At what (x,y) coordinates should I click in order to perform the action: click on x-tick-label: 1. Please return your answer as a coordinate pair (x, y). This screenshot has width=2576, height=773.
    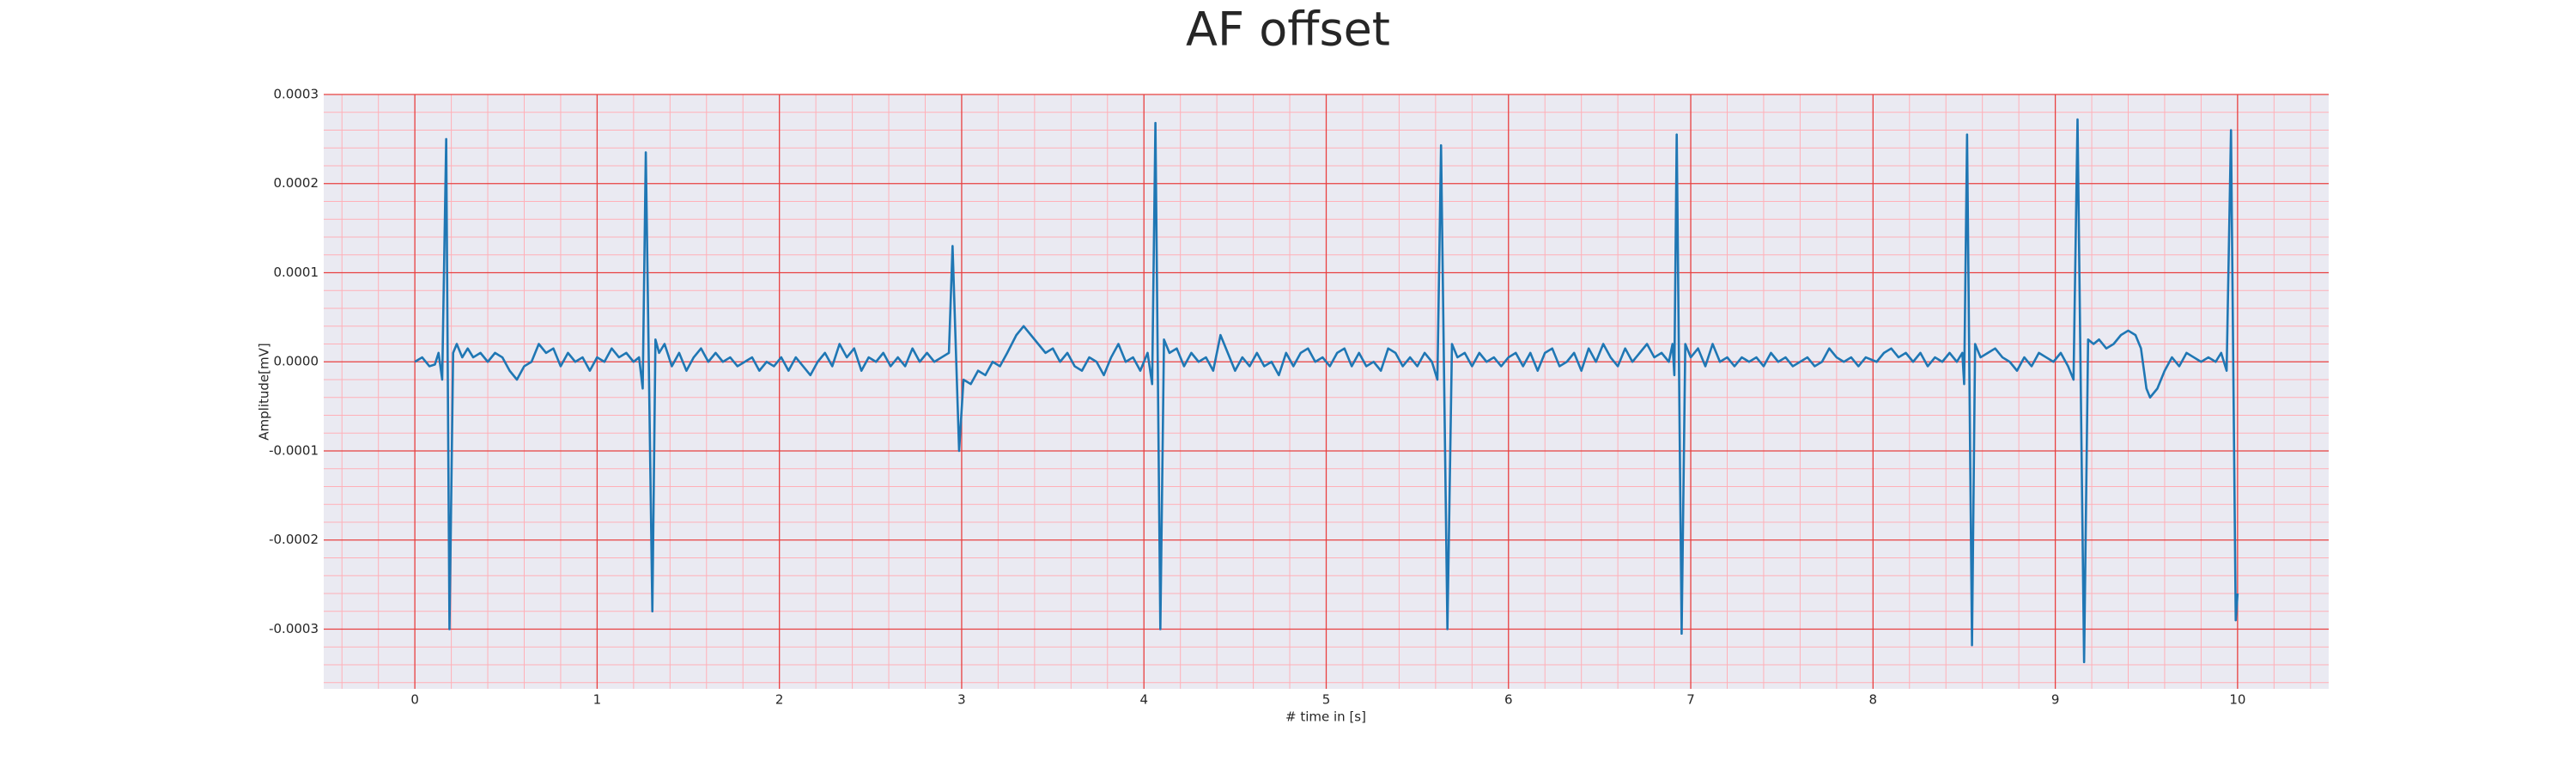
    Looking at the image, I should click on (597, 700).